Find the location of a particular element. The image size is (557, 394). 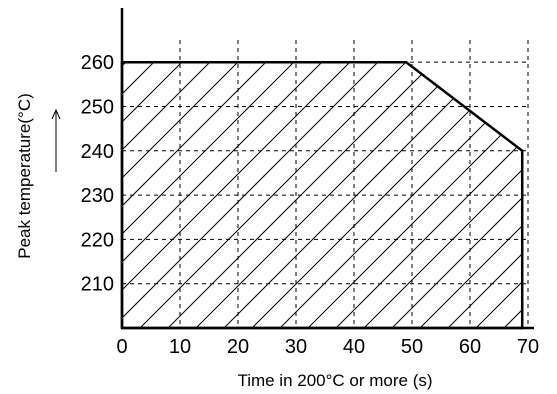

x-tick-label: 0 is located at coordinates (121, 347).